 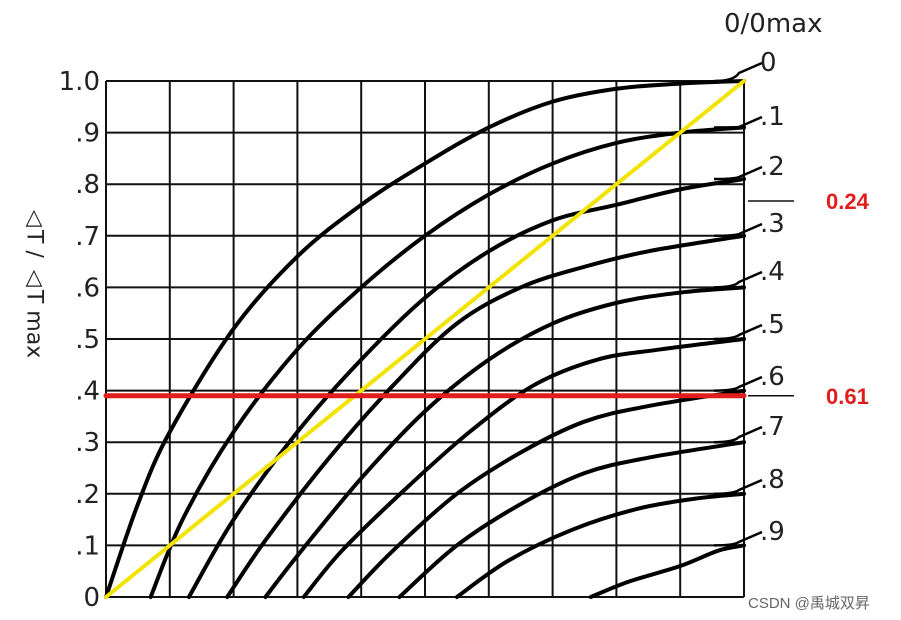 I want to click on watermark: CSDN @禹城双昇, so click(x=809, y=603).